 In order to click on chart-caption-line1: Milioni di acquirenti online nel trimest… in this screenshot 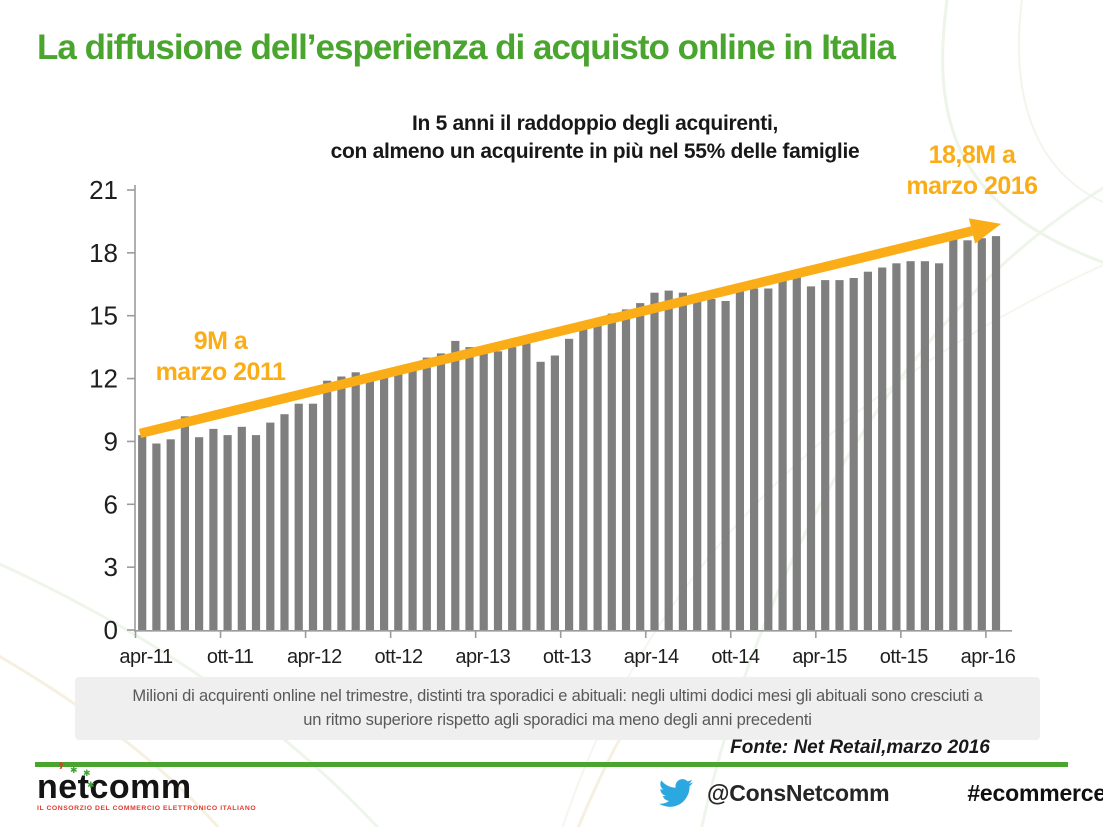, I will do `click(557, 696)`.